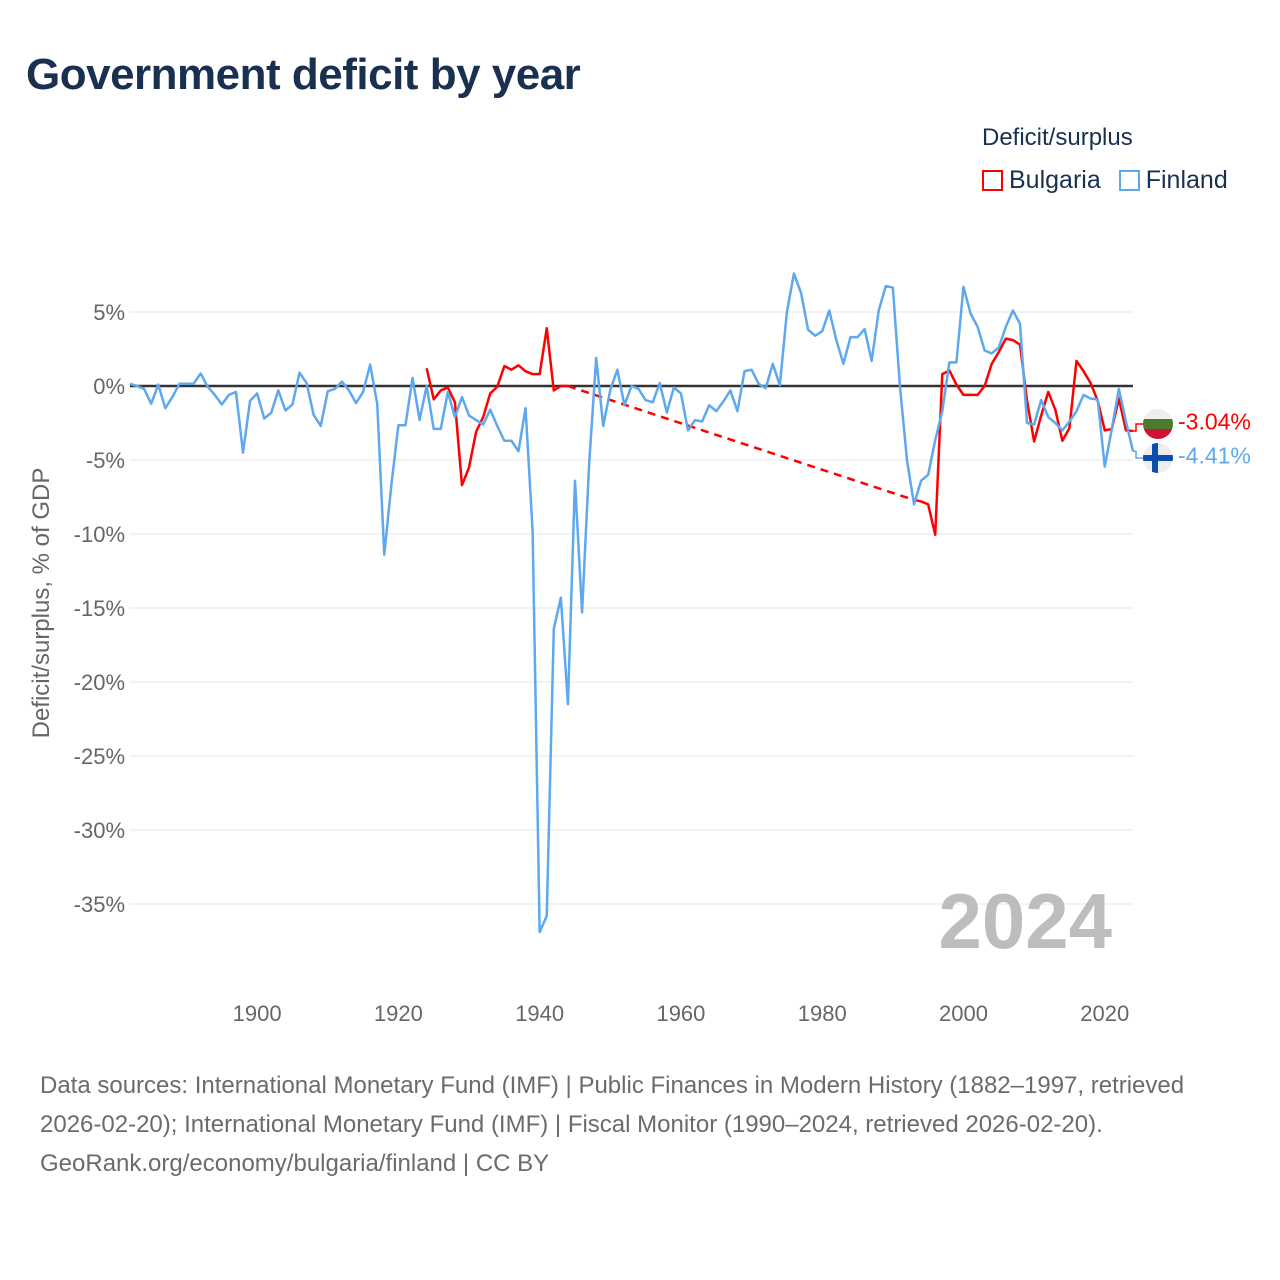  I want to click on bulgaria-line, so click(496, 407).